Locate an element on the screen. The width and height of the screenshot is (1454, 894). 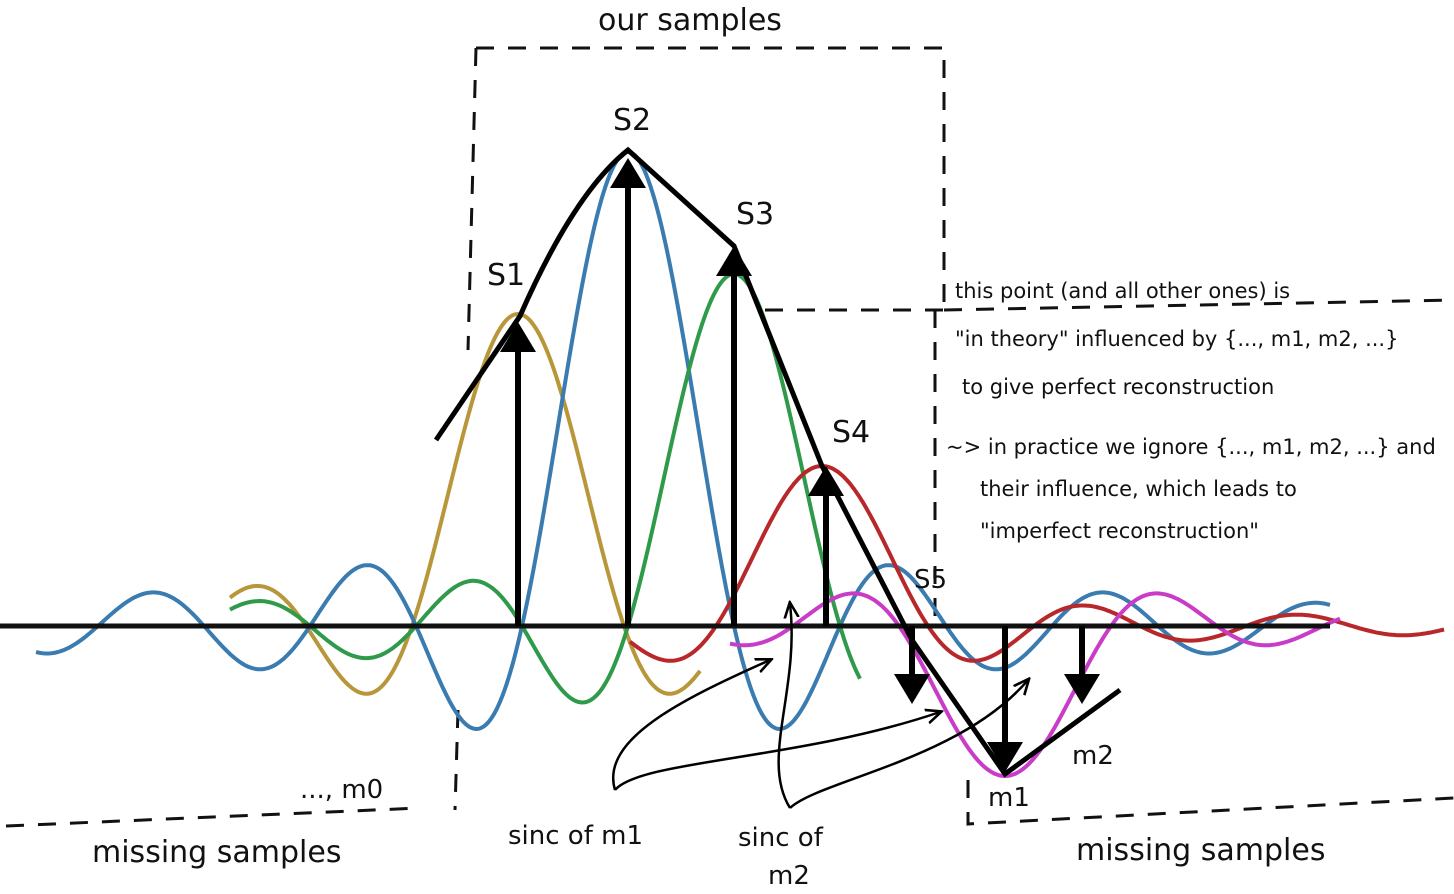
left-missing-box-top is located at coordinates (213, 817).